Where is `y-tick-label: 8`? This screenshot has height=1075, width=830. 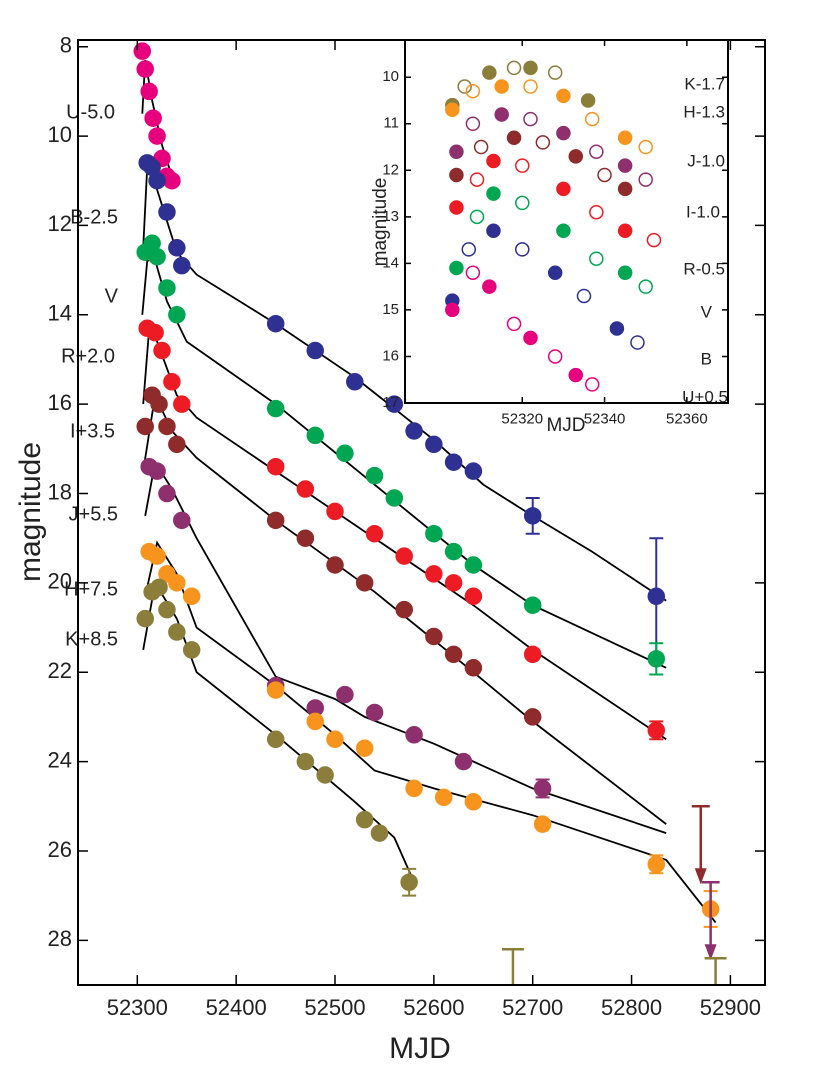 y-tick-label: 8 is located at coordinates (66, 45).